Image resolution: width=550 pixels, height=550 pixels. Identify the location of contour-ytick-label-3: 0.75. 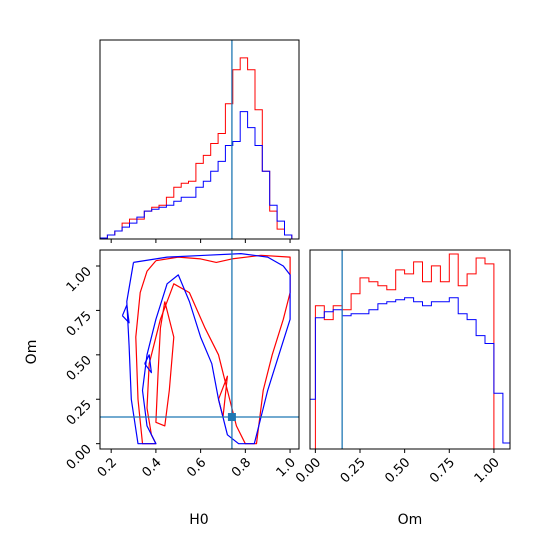
(79, 324).